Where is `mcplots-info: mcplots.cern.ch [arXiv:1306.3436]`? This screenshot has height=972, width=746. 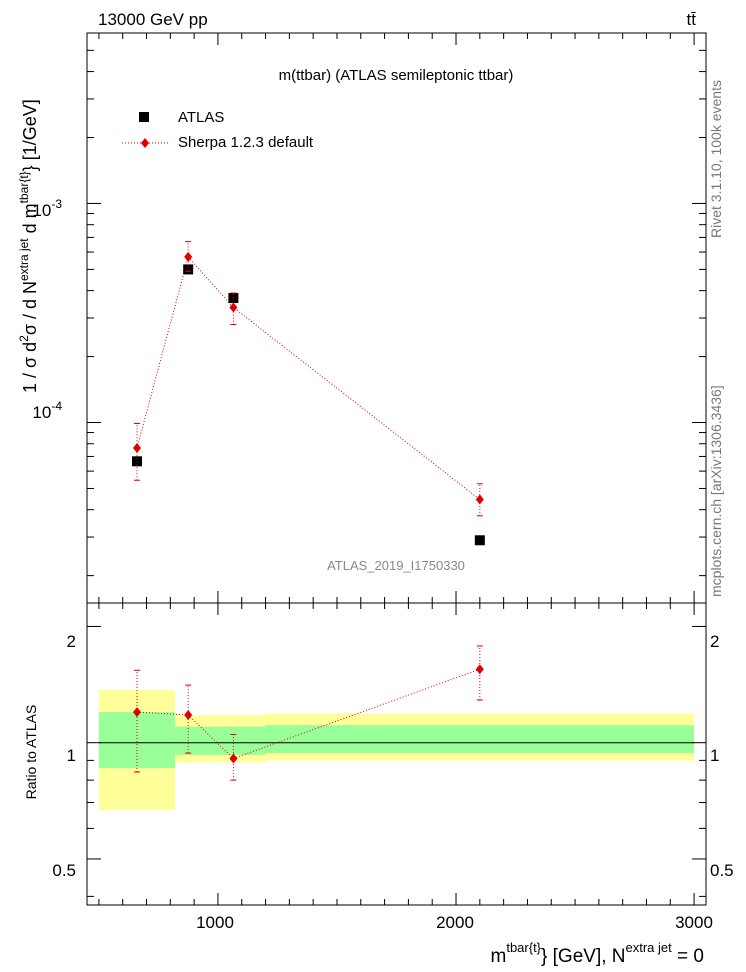 mcplots-info: mcplots.cern.ch [arXiv:1306.3436] is located at coordinates (716, 491).